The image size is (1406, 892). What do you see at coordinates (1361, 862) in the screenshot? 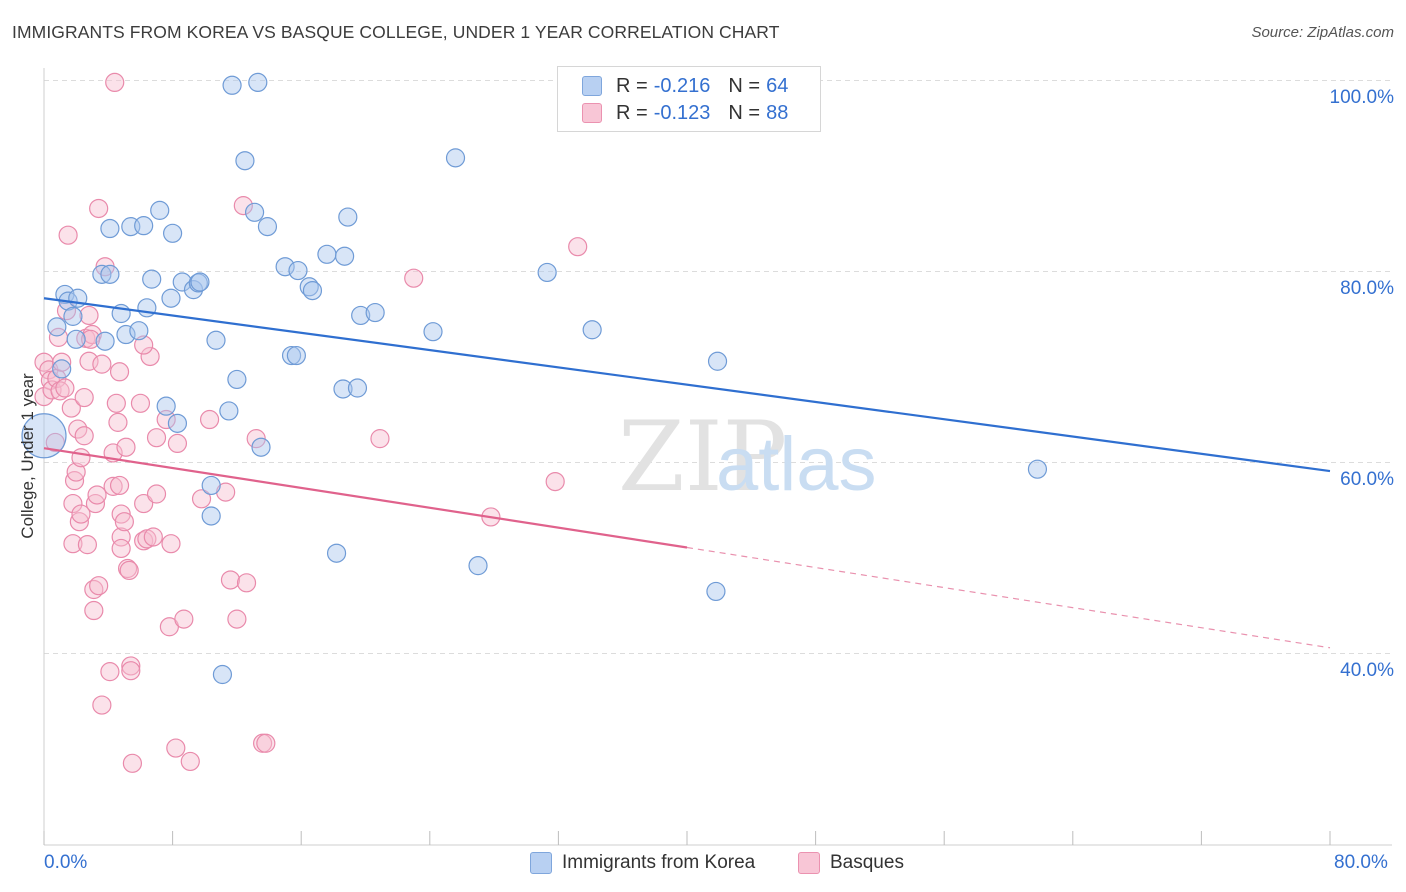
I see `x-tick-label-max: 80.0%` at bounding box center [1361, 862].